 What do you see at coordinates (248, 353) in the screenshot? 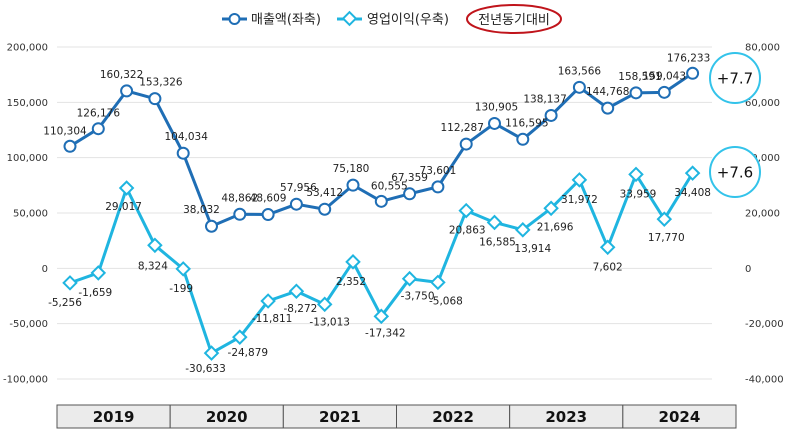
I see `op-data-label: -24,879` at bounding box center [248, 353].